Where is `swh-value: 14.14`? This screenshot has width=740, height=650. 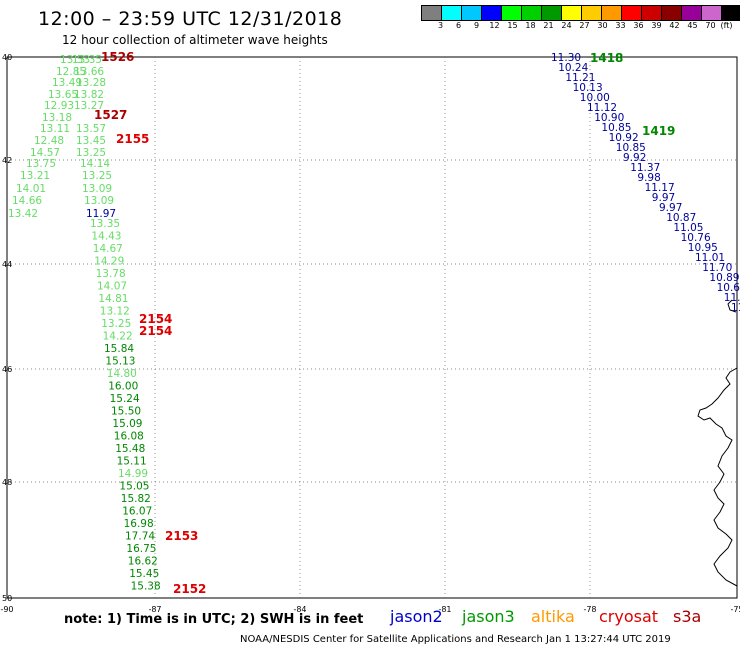
swh-value: 14.14 is located at coordinates (95, 164).